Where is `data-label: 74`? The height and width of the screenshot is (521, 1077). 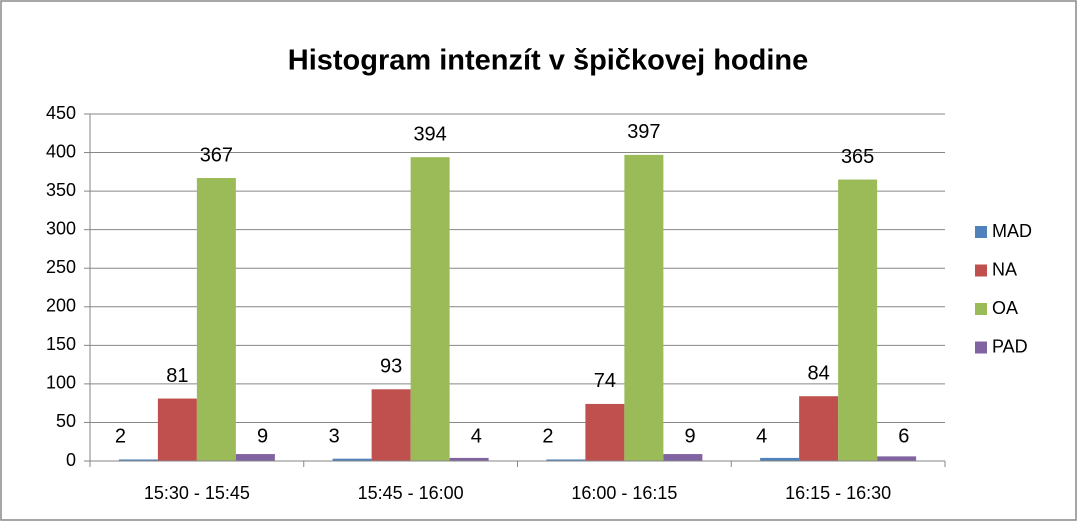 data-label: 74 is located at coordinates (605, 381).